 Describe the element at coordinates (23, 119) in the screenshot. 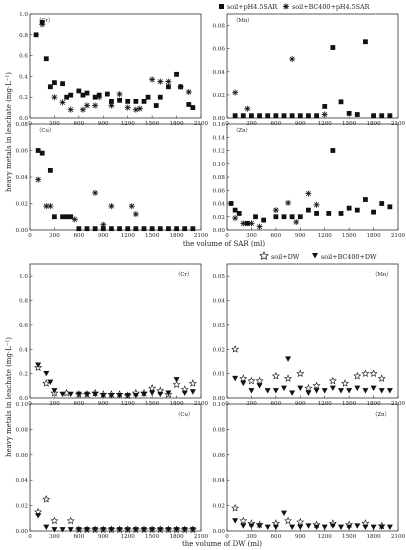

I see `y-tick-label: 0.0` at that location.